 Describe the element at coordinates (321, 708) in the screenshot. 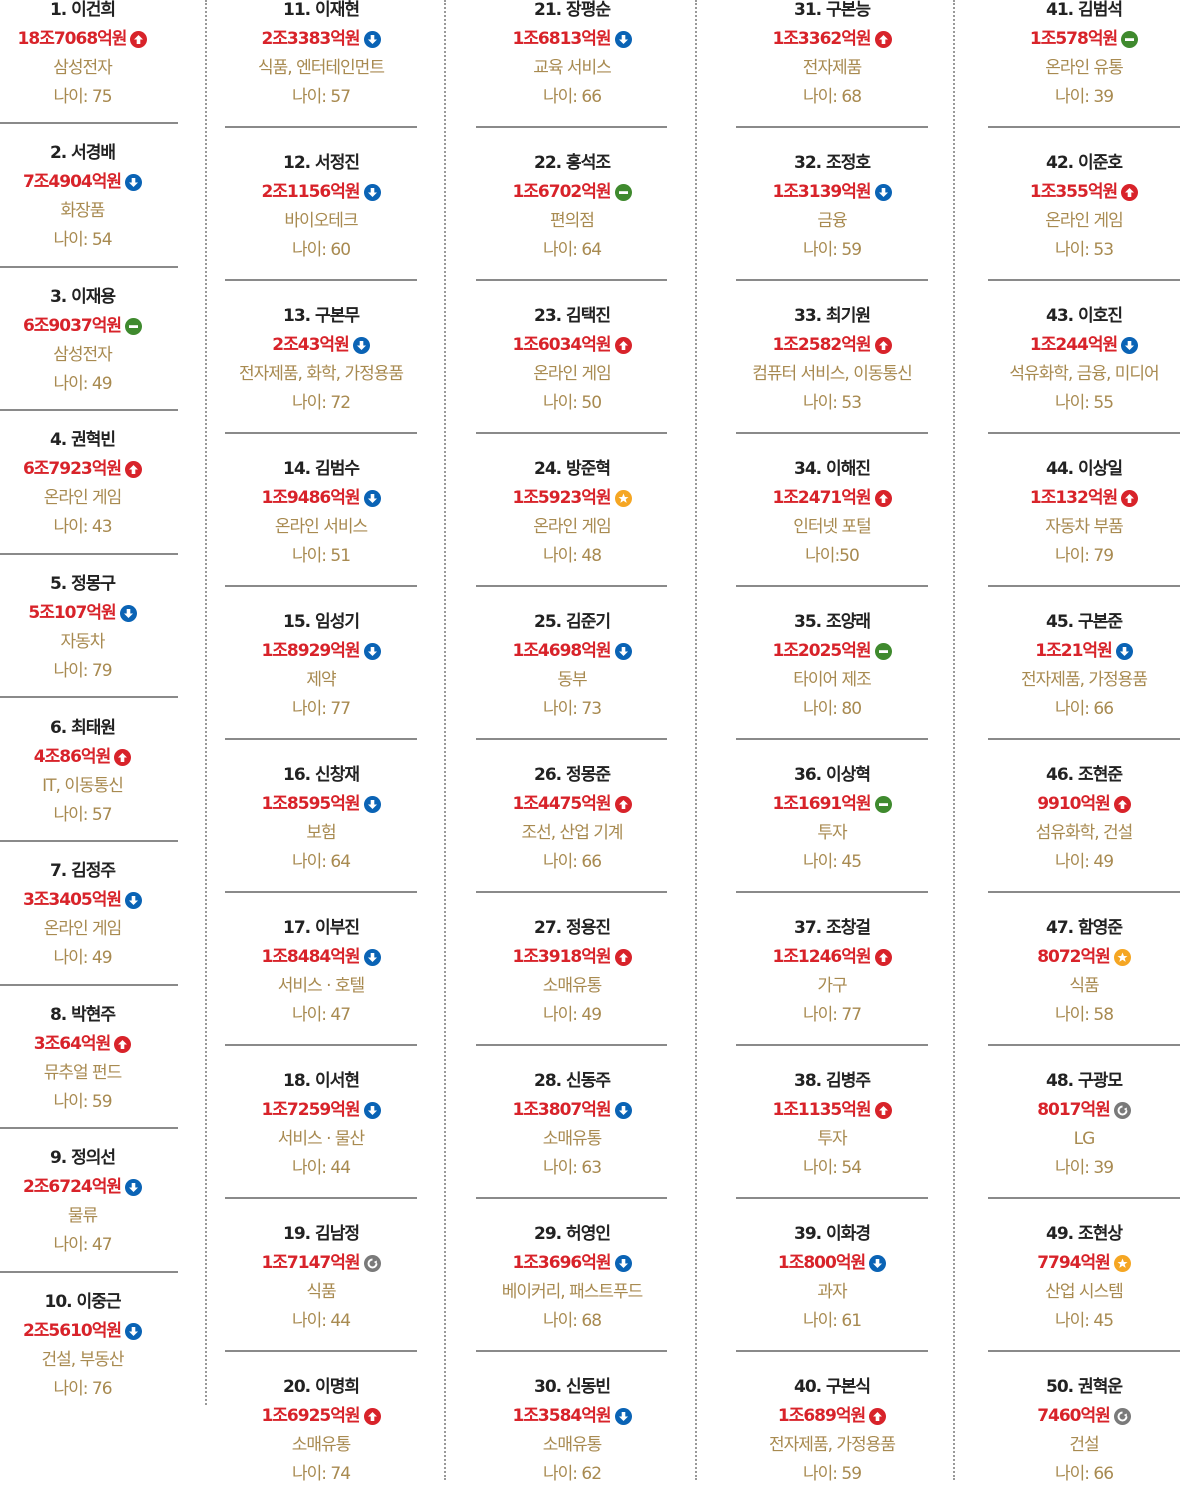

I see `entry-age: 나이: 77` at that location.